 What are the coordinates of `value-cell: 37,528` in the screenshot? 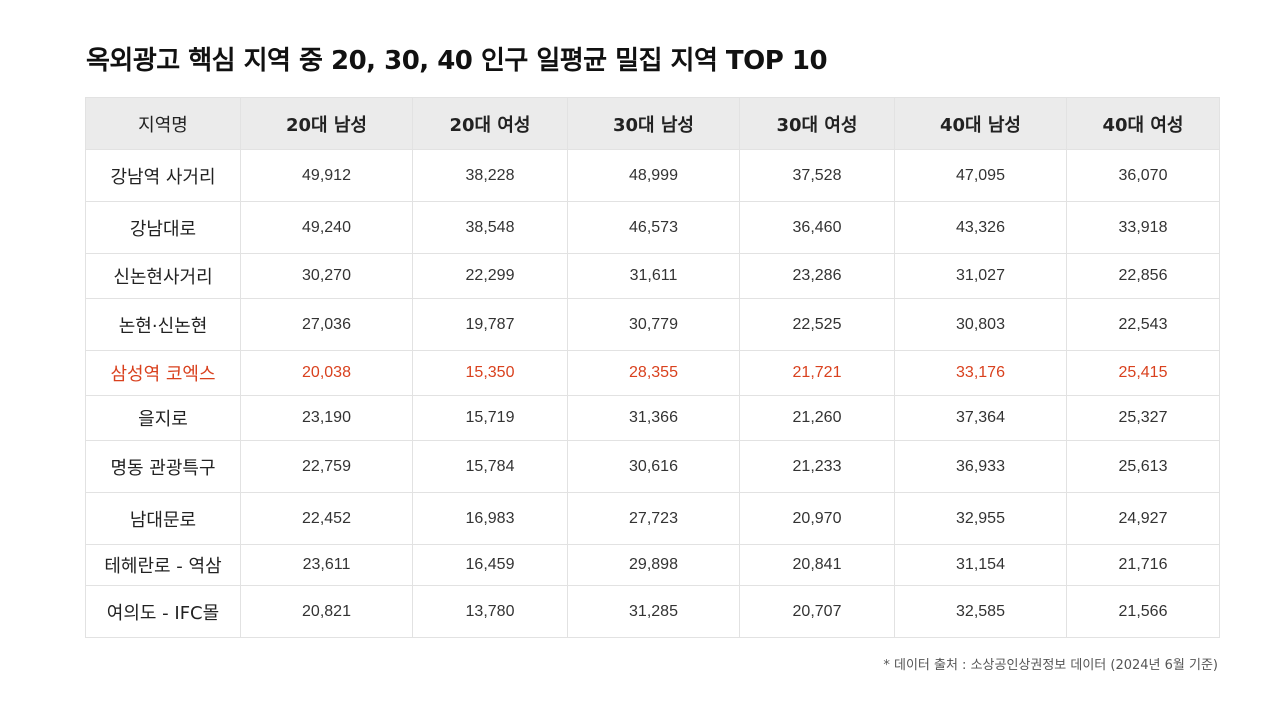 It's located at (817, 175).